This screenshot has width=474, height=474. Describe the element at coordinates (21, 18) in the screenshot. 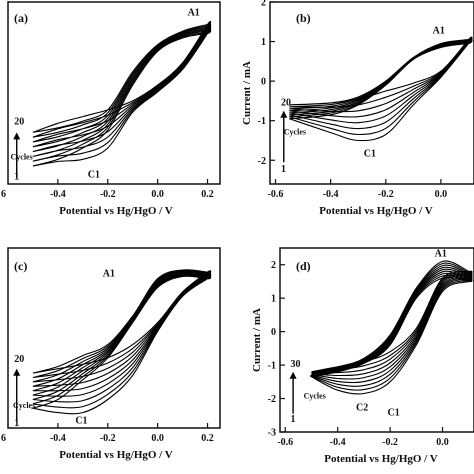

I see `panel-label: (a)` at that location.